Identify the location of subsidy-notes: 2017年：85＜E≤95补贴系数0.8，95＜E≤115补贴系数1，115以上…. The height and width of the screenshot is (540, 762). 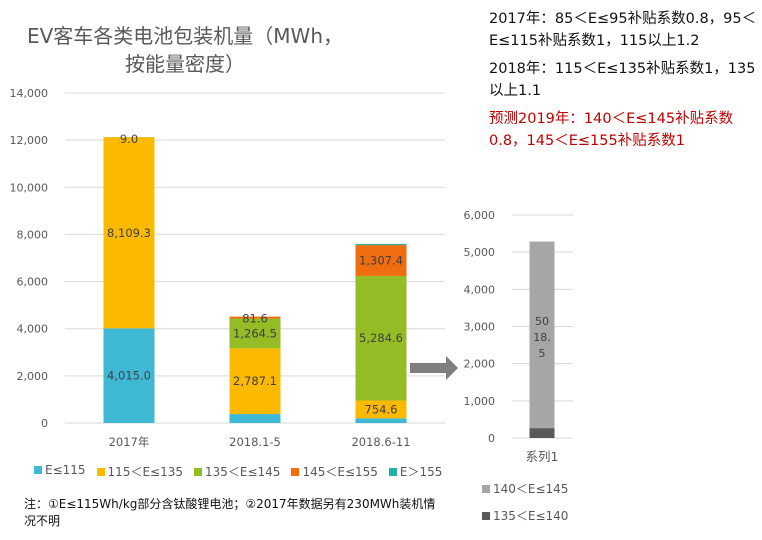
(625, 83).